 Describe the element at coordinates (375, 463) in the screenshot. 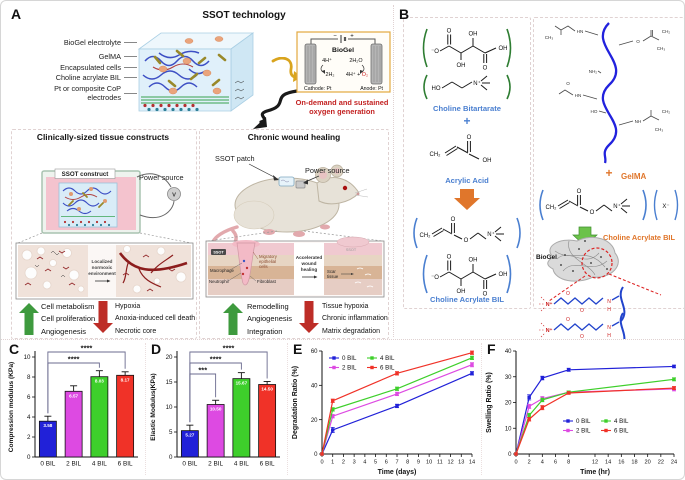

I see `svg-text: 5` at that location.